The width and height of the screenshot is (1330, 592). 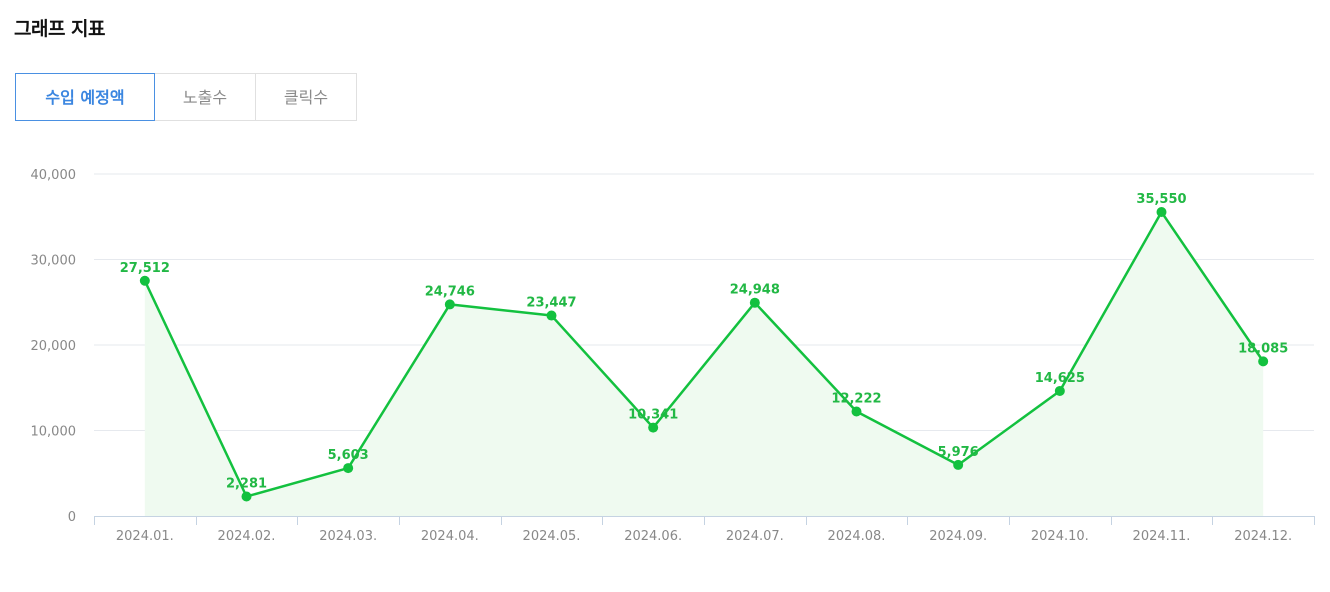 I want to click on tab-expected-revenue: 수입 예정액, so click(x=85, y=97).